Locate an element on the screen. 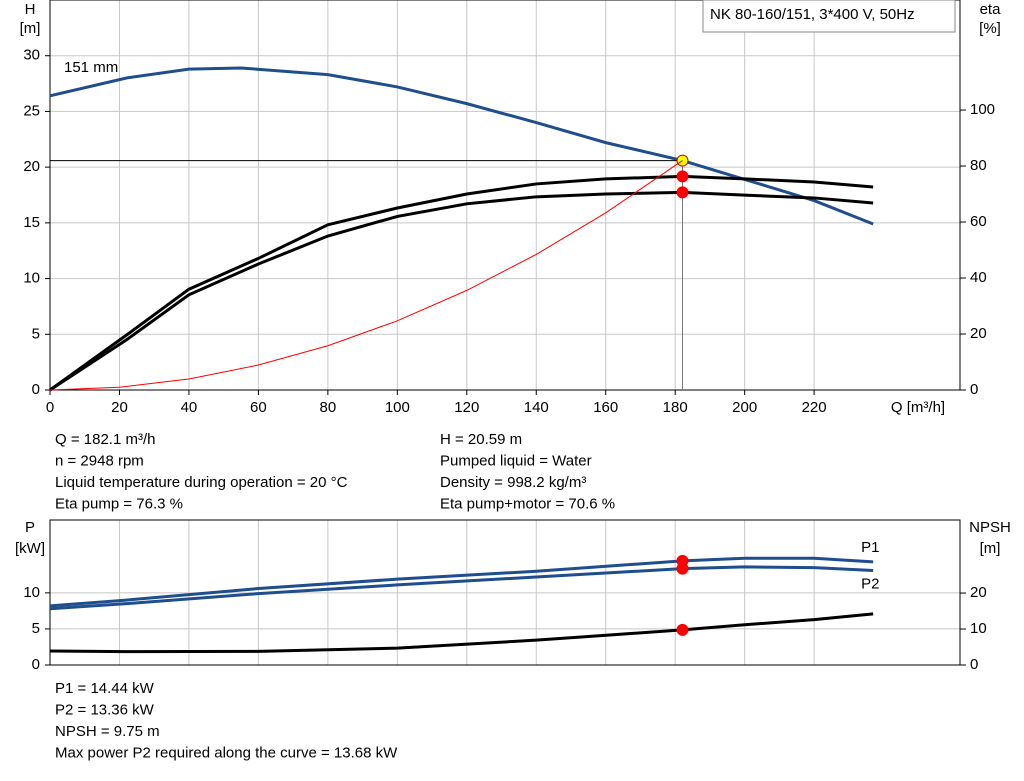  x-tick-label: 100 is located at coordinates (397, 407).